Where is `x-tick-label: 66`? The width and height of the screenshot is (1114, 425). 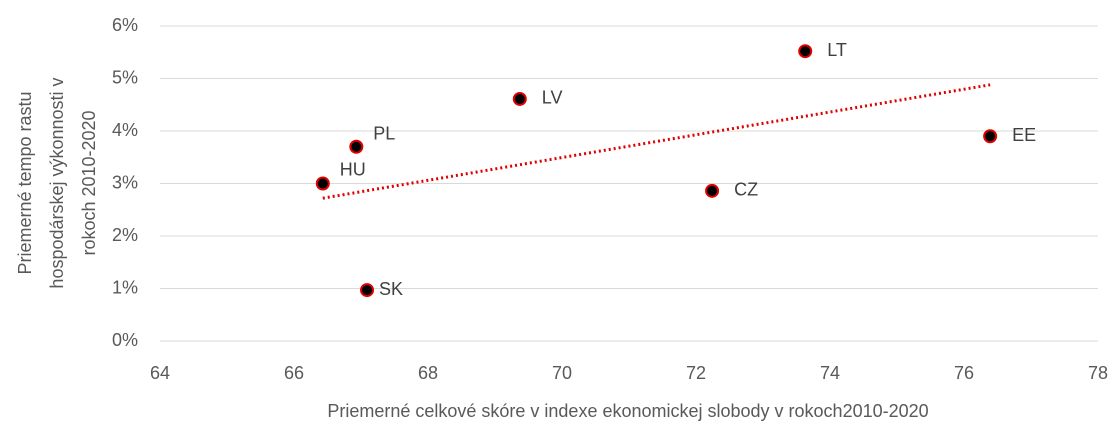
x-tick-label: 66 is located at coordinates (294, 373).